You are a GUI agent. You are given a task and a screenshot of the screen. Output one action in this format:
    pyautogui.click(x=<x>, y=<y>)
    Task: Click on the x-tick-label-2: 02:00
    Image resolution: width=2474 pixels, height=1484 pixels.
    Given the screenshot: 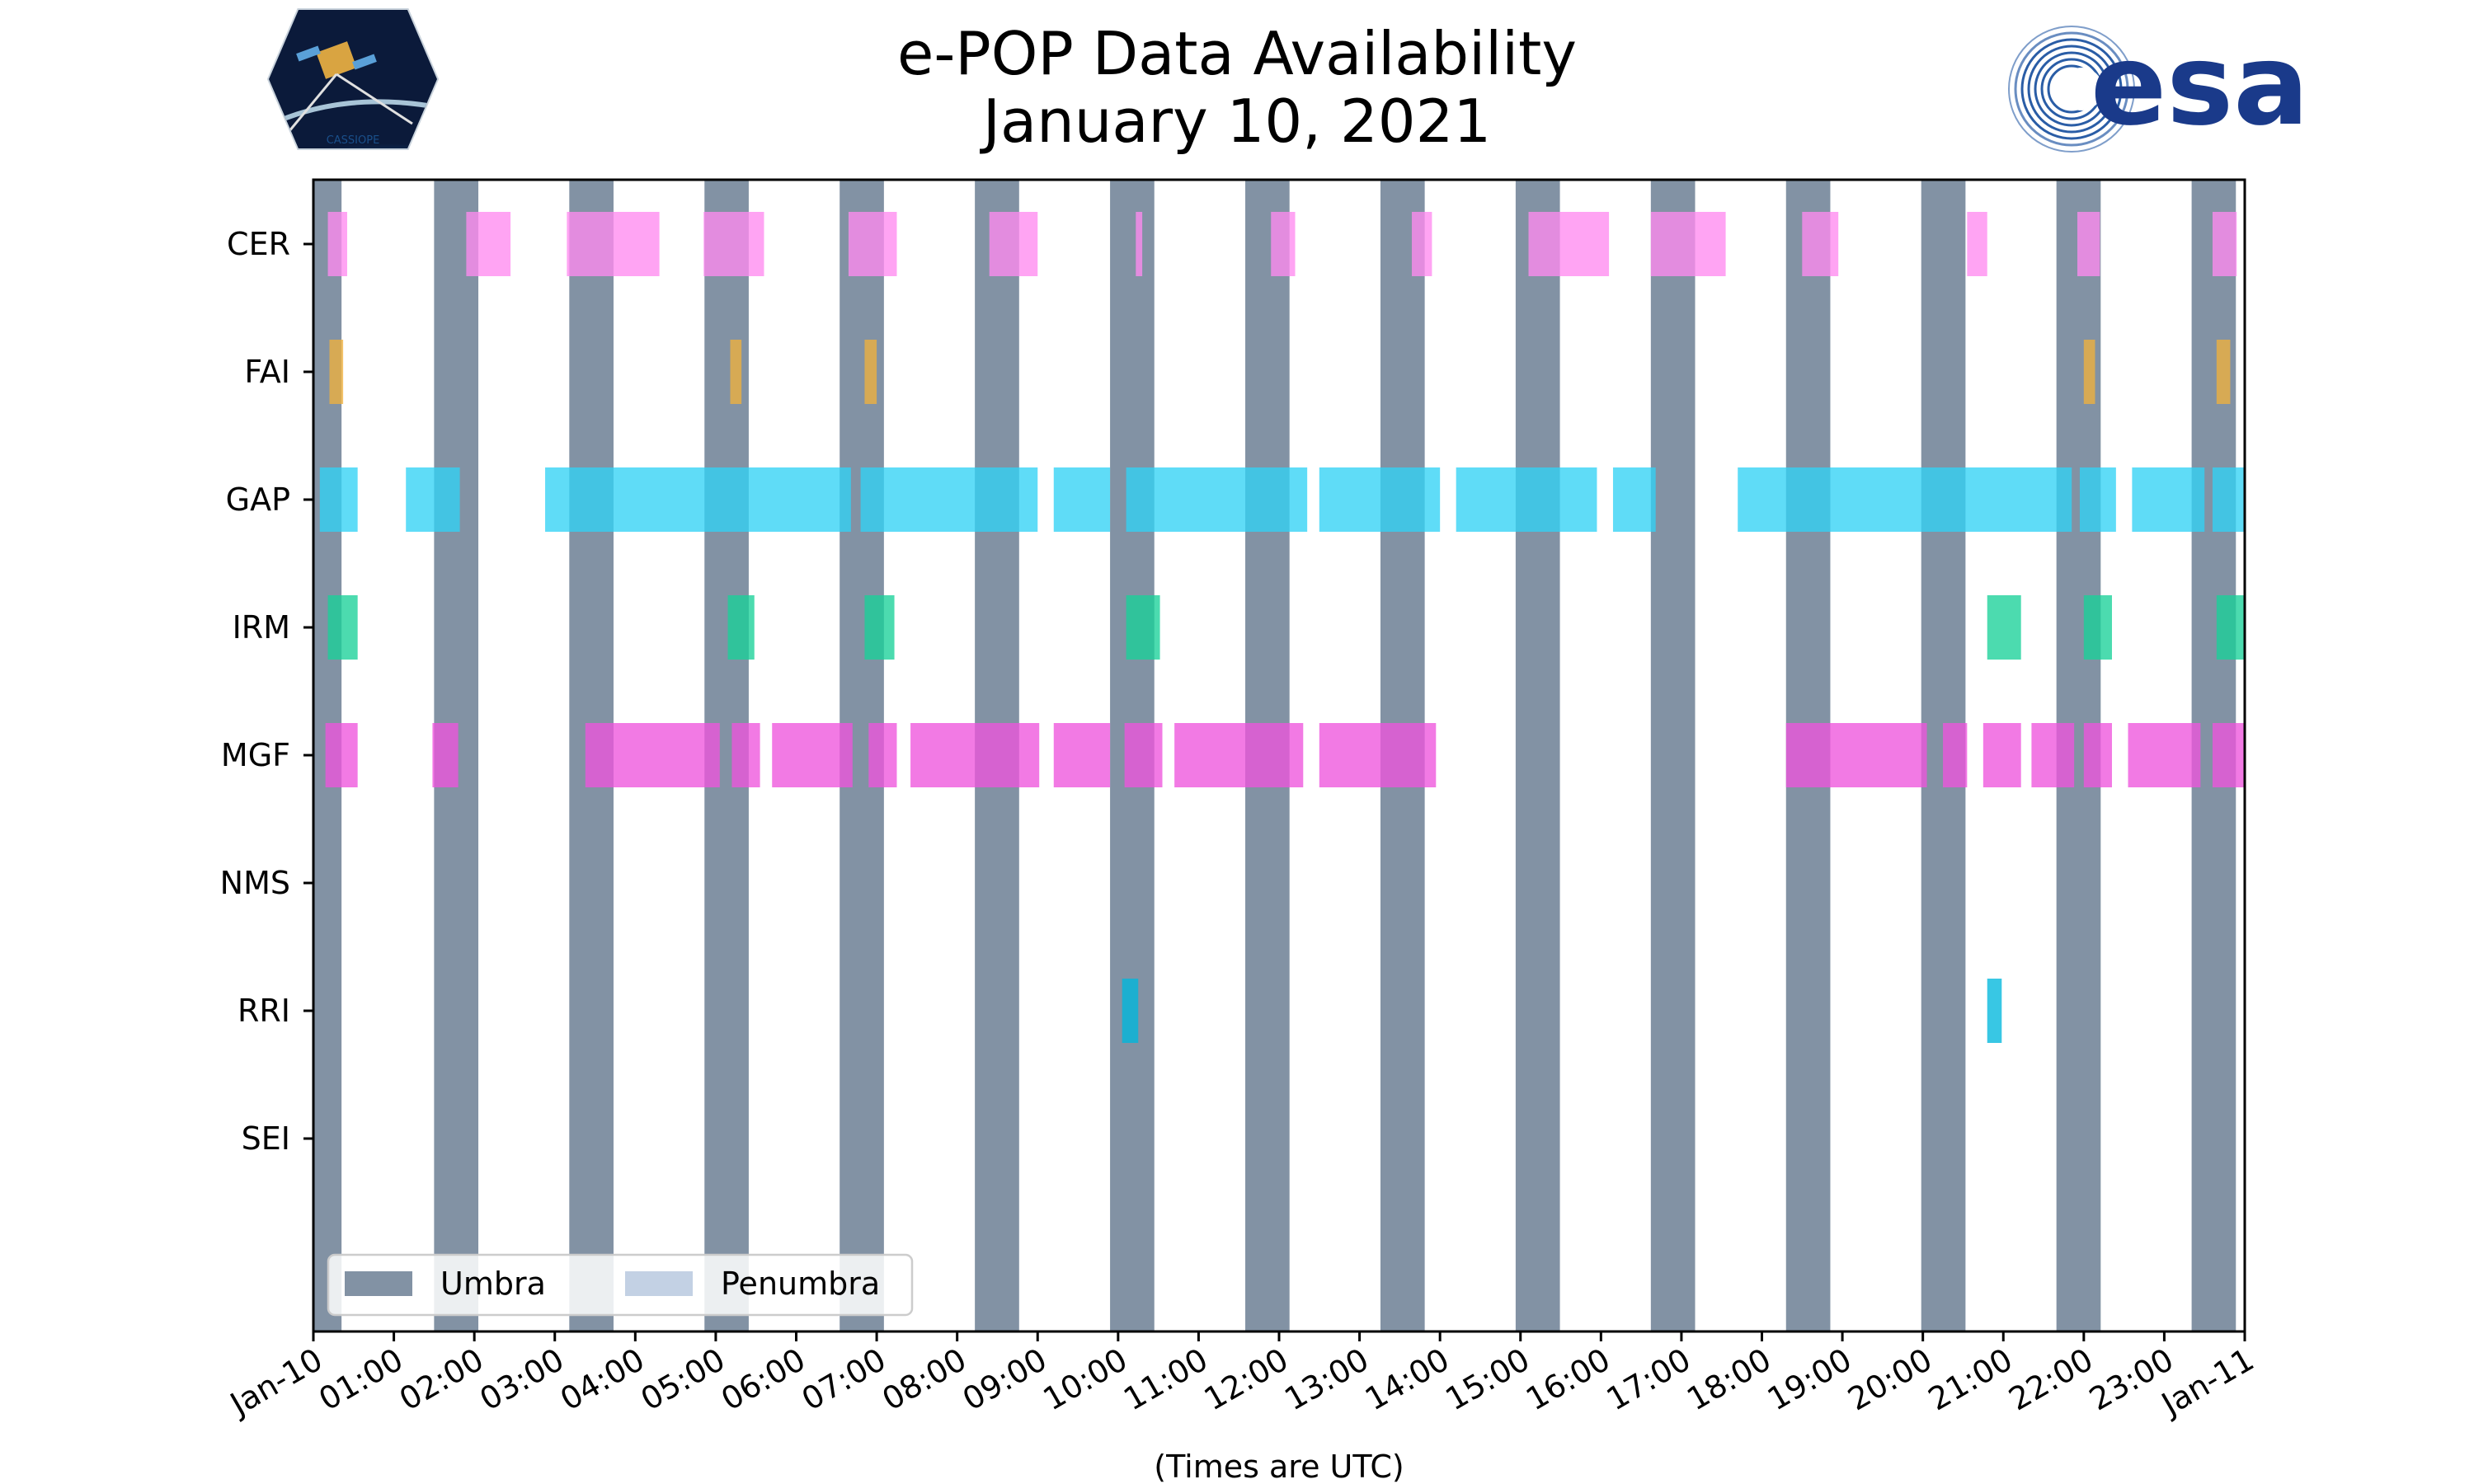 What is the action you would take?
    pyautogui.click(x=441, y=1379)
    